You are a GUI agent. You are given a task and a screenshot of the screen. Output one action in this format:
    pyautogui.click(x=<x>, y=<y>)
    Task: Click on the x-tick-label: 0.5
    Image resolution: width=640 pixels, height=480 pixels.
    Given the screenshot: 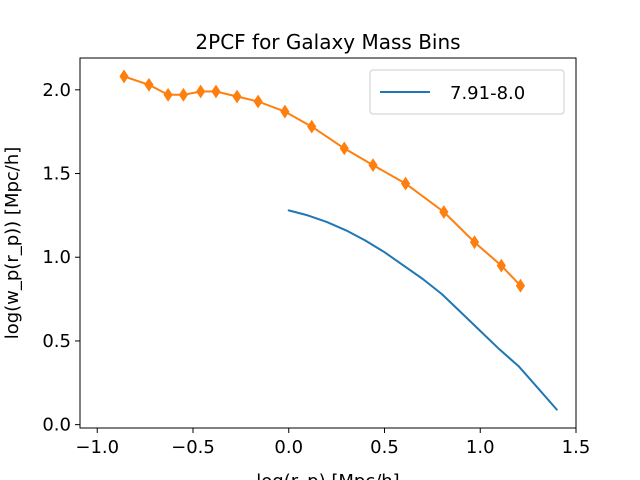 What is the action you would take?
    pyautogui.click(x=384, y=447)
    